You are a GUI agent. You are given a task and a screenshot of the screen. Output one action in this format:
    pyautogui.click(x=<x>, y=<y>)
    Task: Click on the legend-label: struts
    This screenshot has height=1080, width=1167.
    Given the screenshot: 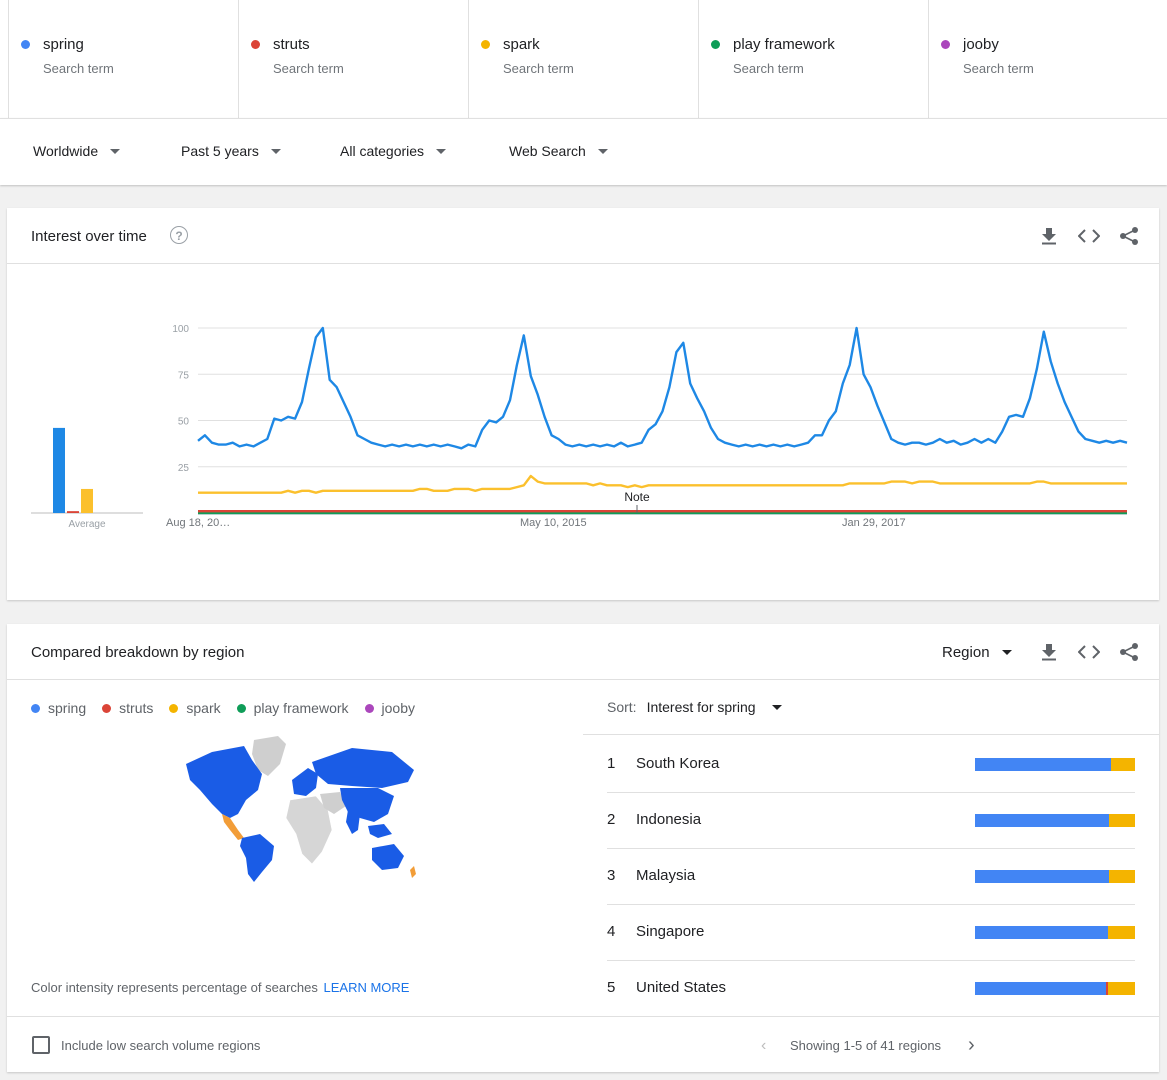 What is the action you would take?
    pyautogui.click(x=136, y=708)
    